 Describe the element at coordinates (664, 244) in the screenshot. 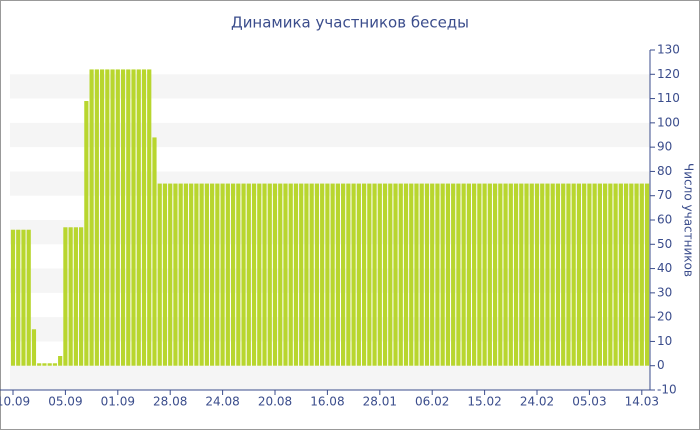

I see `y-tick-label: 50` at that location.